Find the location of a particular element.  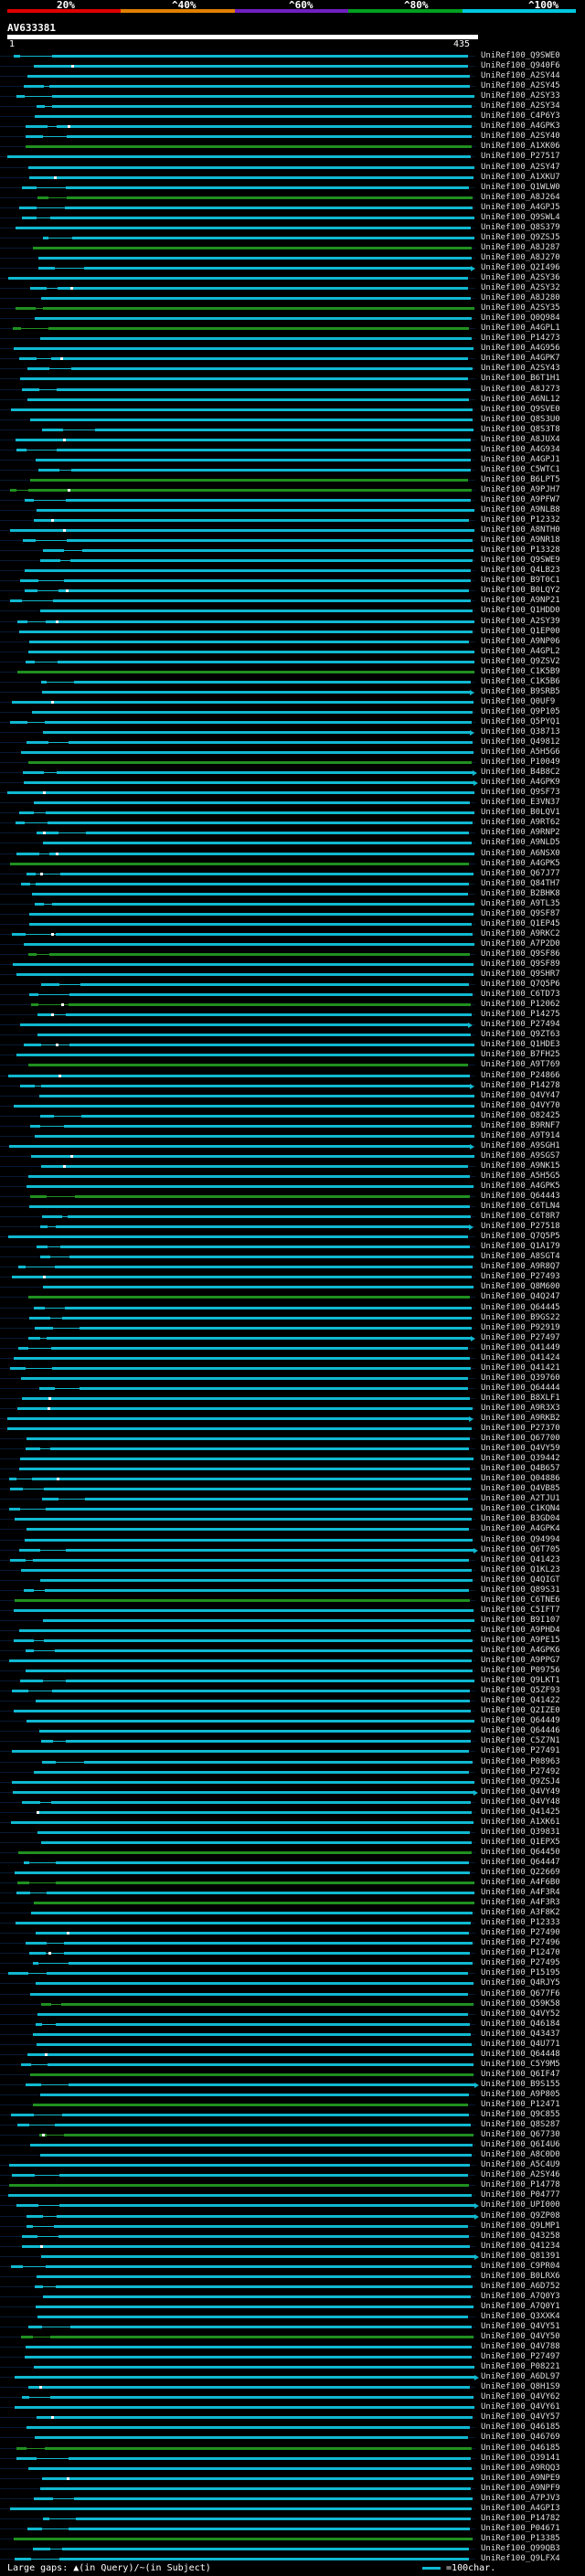

hit-label: UniRef100_A9NP21 is located at coordinates (520, 601).